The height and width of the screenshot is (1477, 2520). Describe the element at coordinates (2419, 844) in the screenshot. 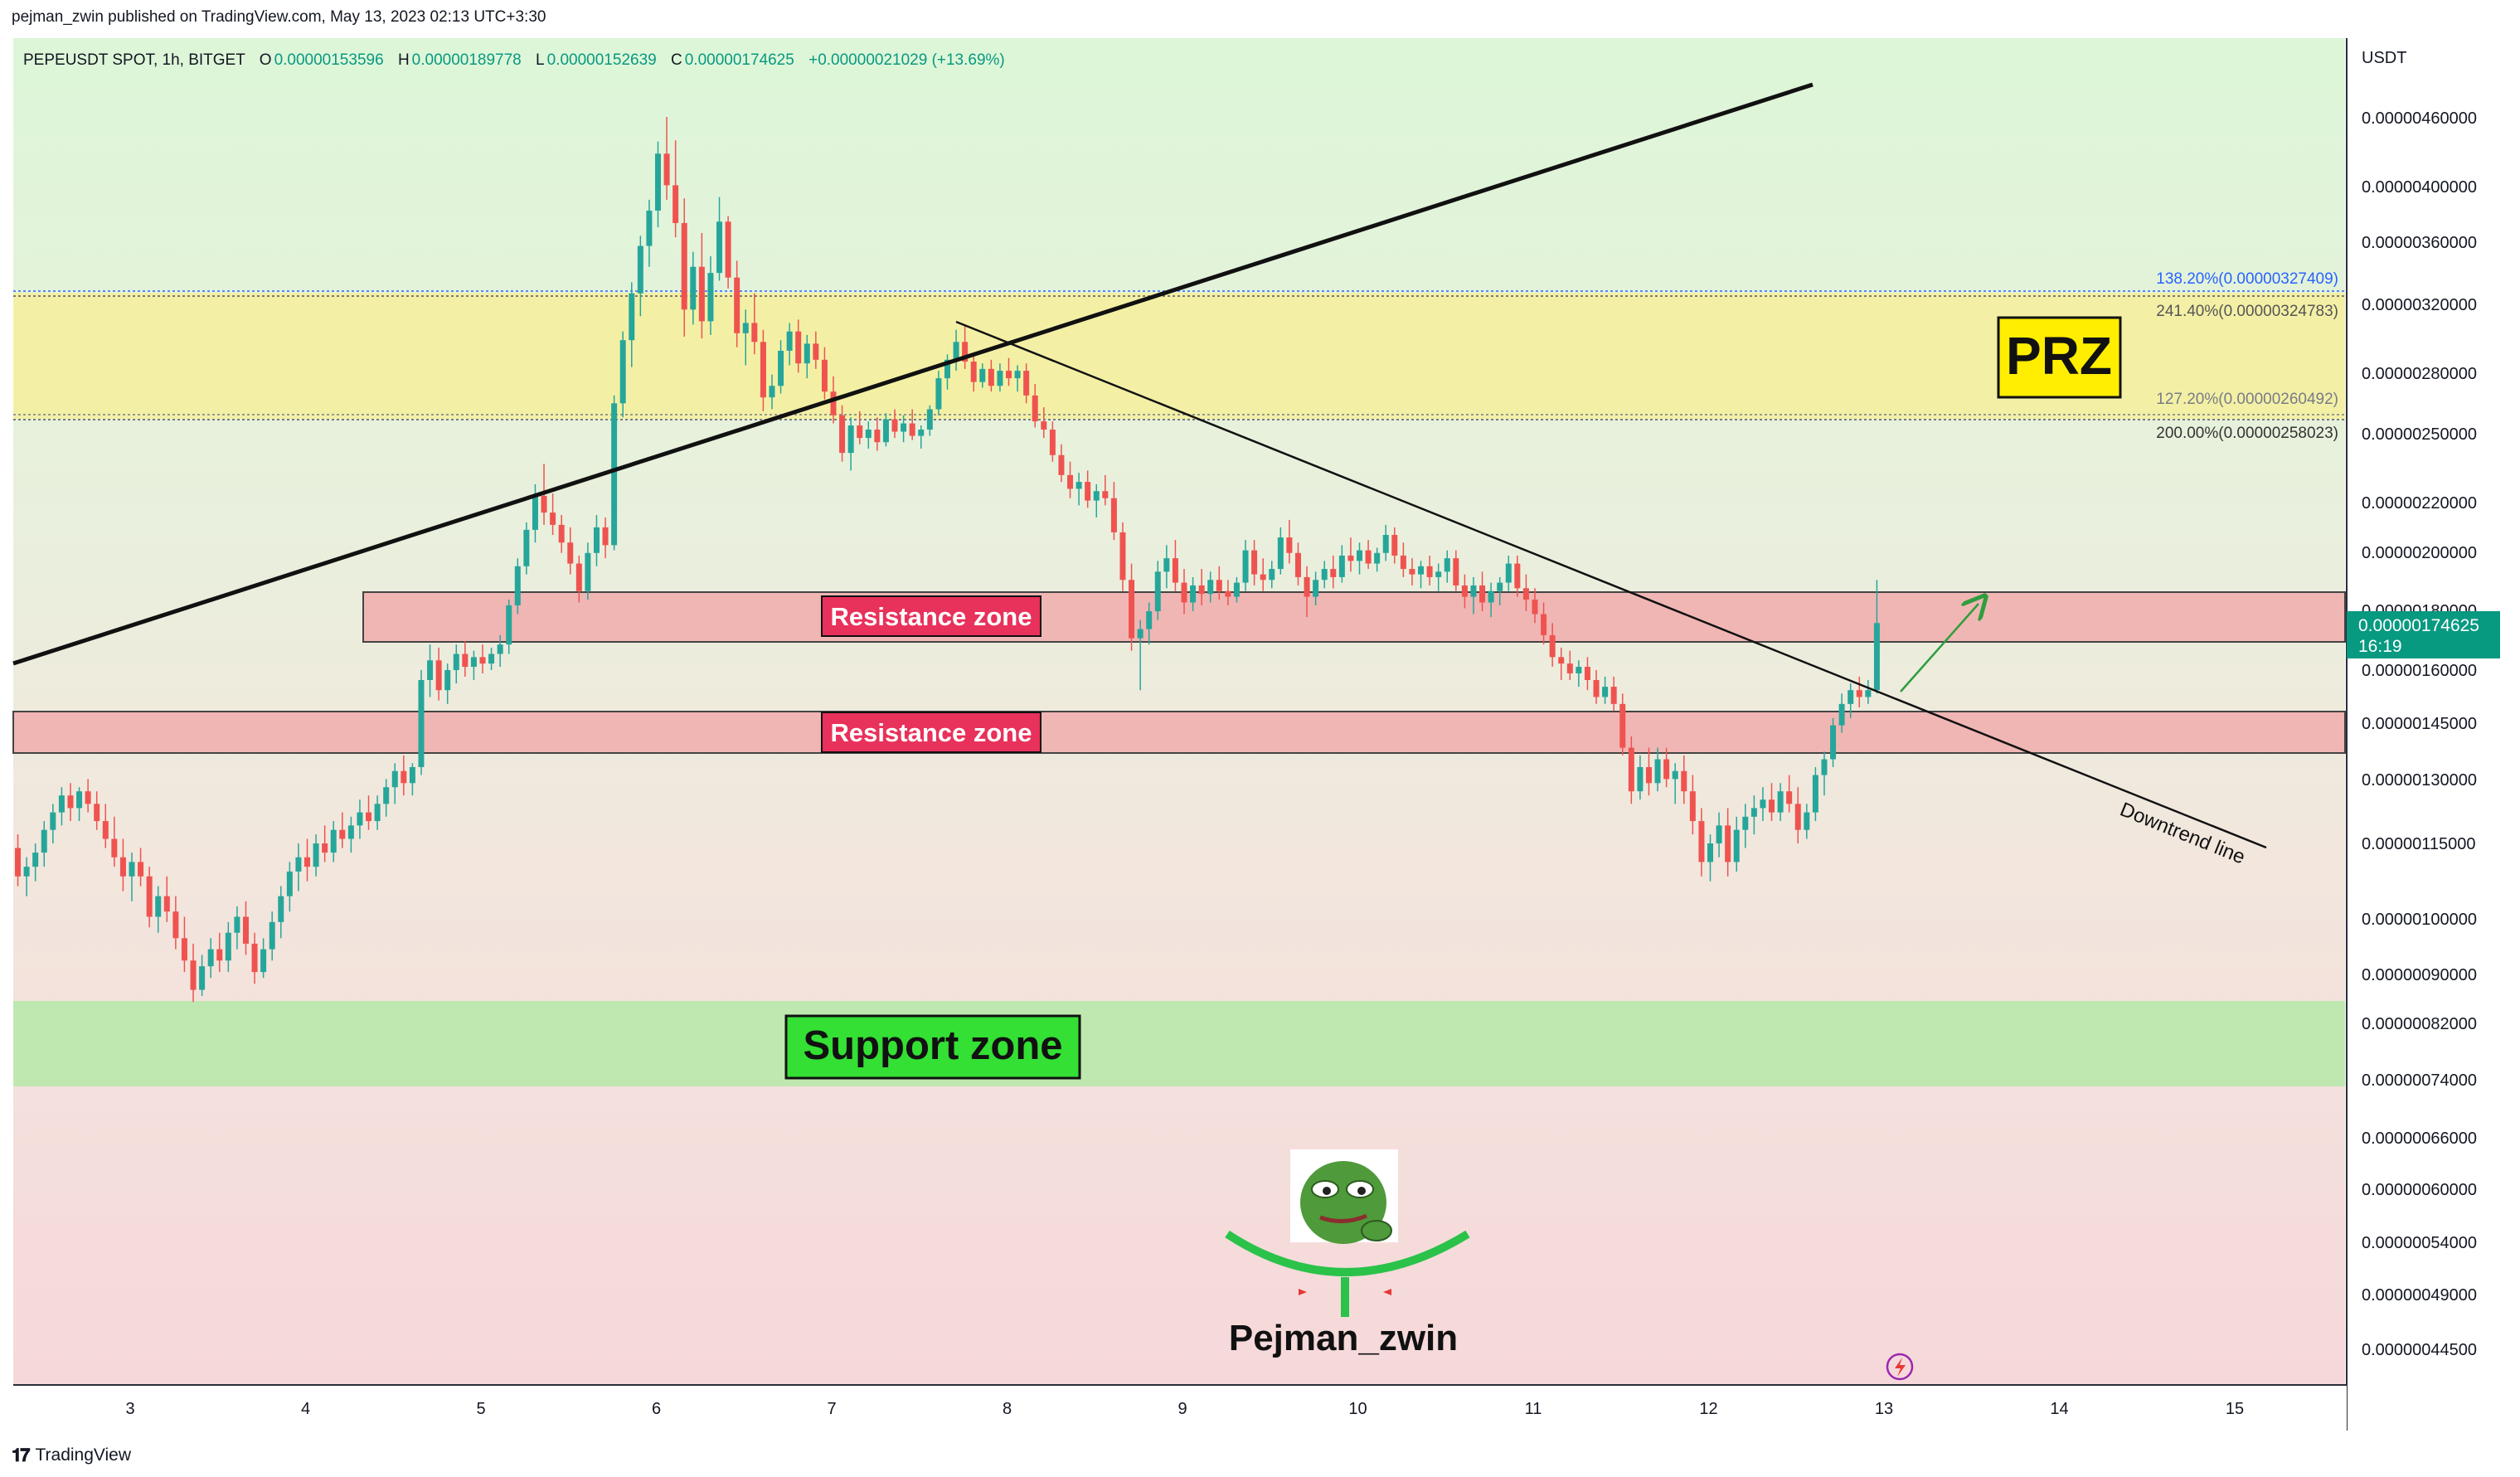

I see `price-tick-label: 0.00000115000` at that location.